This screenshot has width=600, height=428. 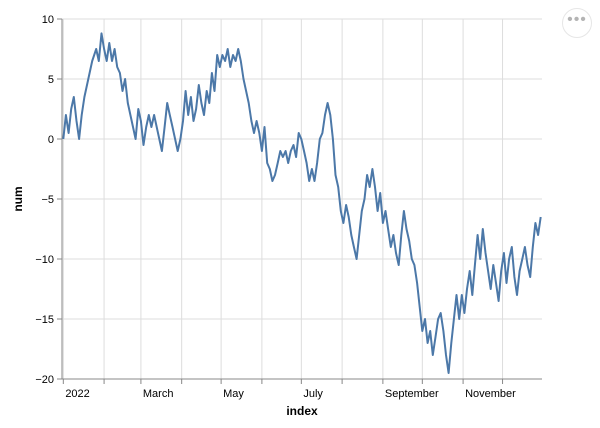 What do you see at coordinates (233, 394) in the screenshot?
I see `x-tick-label: May` at bounding box center [233, 394].